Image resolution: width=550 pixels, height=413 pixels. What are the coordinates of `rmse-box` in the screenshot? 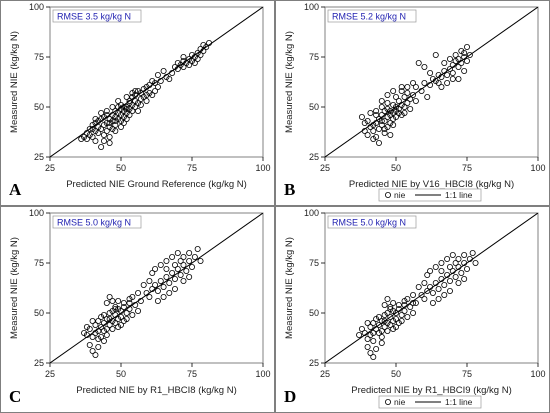 It's located at (97, 16).